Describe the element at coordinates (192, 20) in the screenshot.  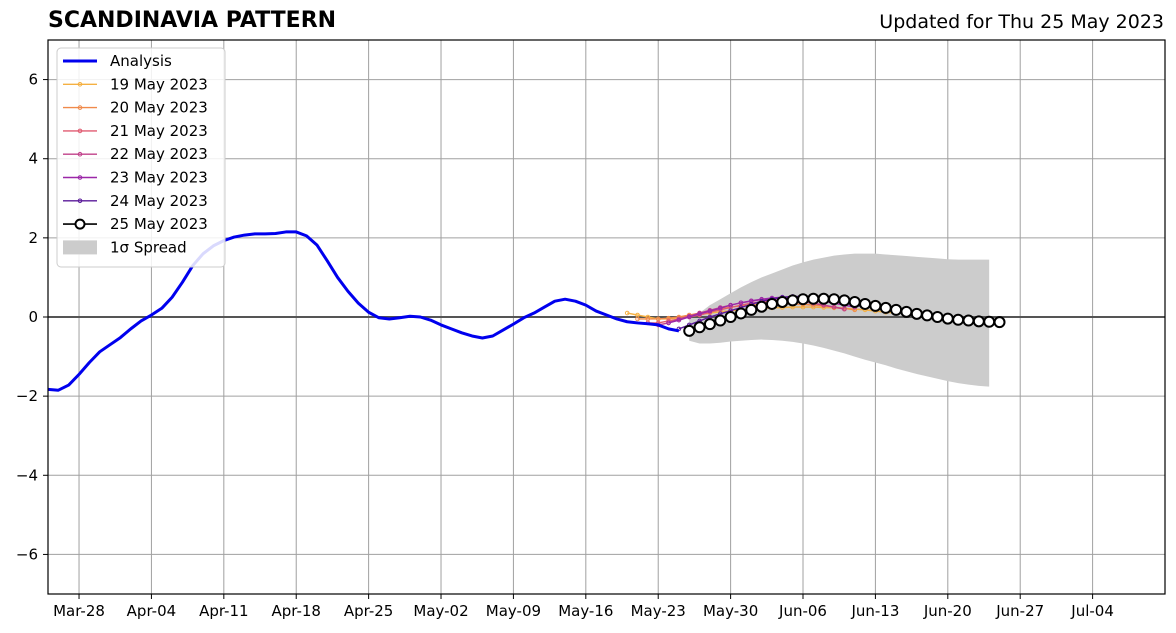
I see `chart-title: SCANDINAVIA PATTERN` at that location.